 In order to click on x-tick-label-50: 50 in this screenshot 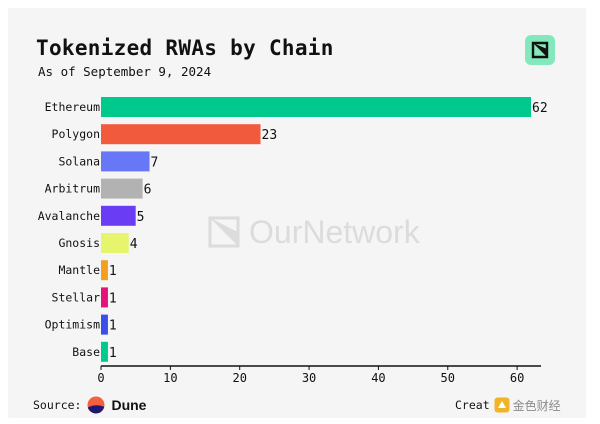, I will do `click(448, 378)`.